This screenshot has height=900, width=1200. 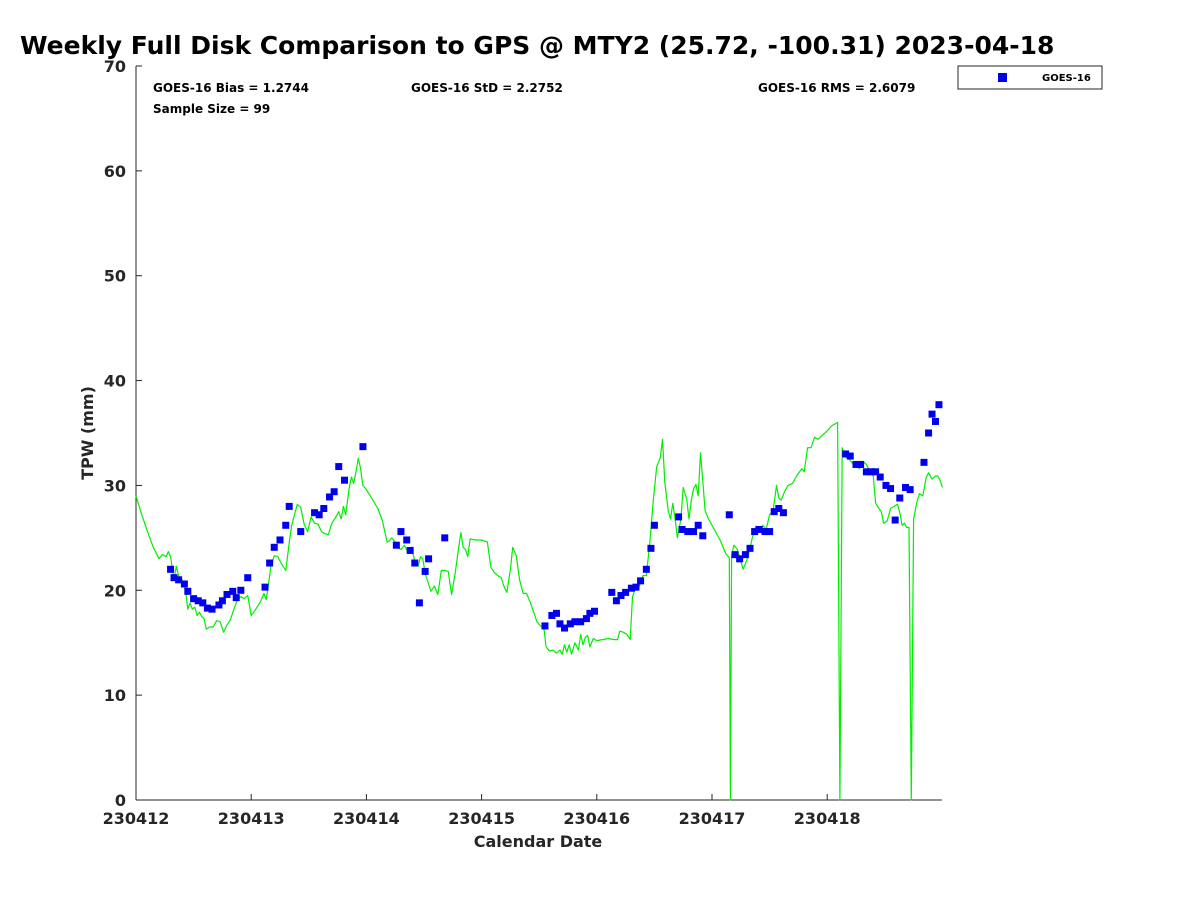 What do you see at coordinates (487, 88) in the screenshot?
I see `std-stat: GOES-16 StD = 2.2752` at bounding box center [487, 88].